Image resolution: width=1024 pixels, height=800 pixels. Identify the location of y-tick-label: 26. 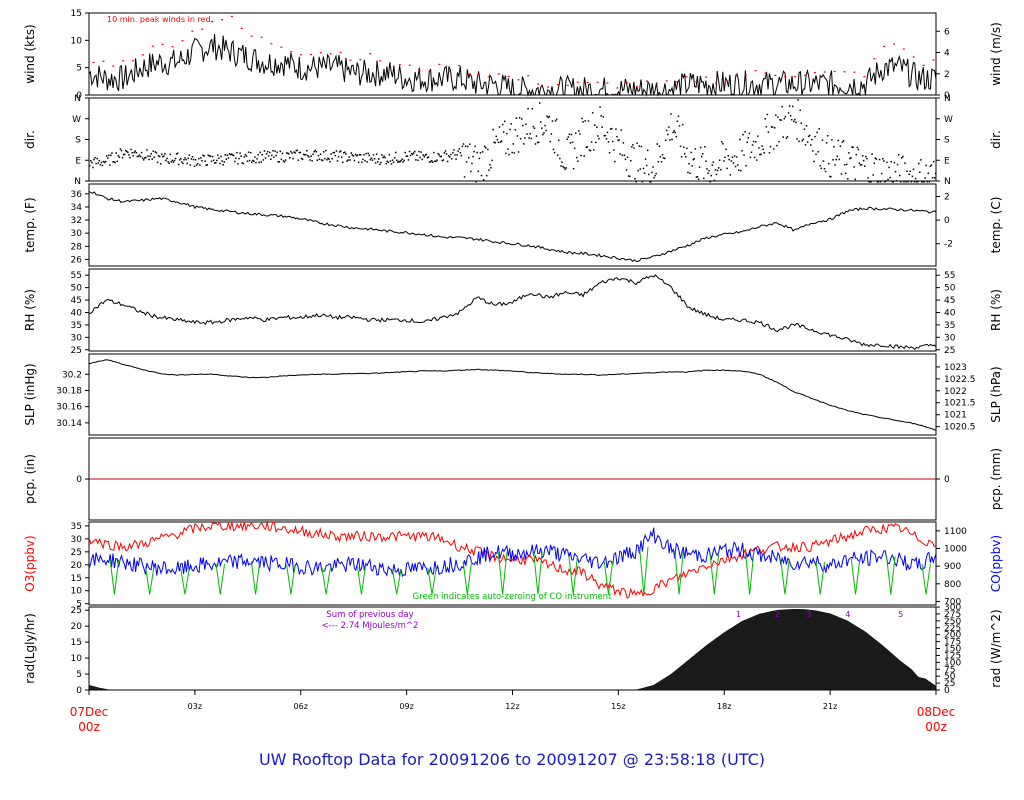
(77, 260).